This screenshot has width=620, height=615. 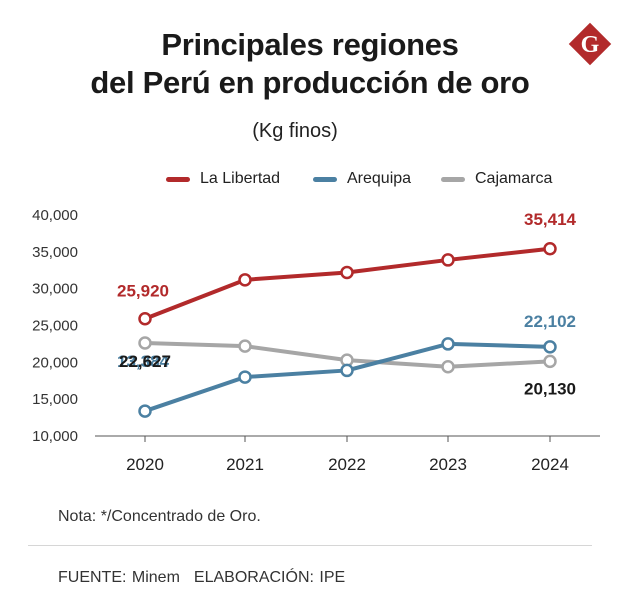 I want to click on legend-label-arequipa: Arequipa, so click(x=379, y=178).